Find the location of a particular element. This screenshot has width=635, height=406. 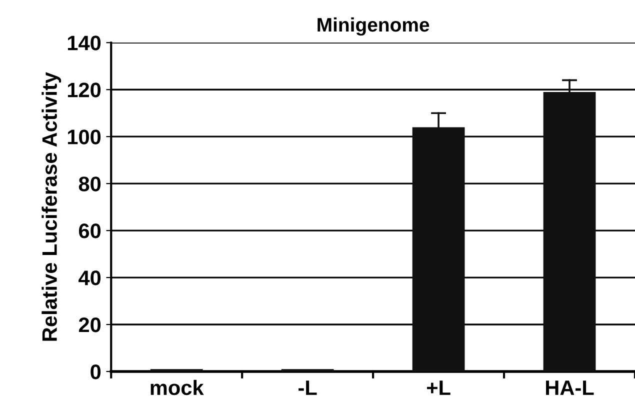

y-axis-title: Relative Luciferase Activity is located at coordinates (52, 206).